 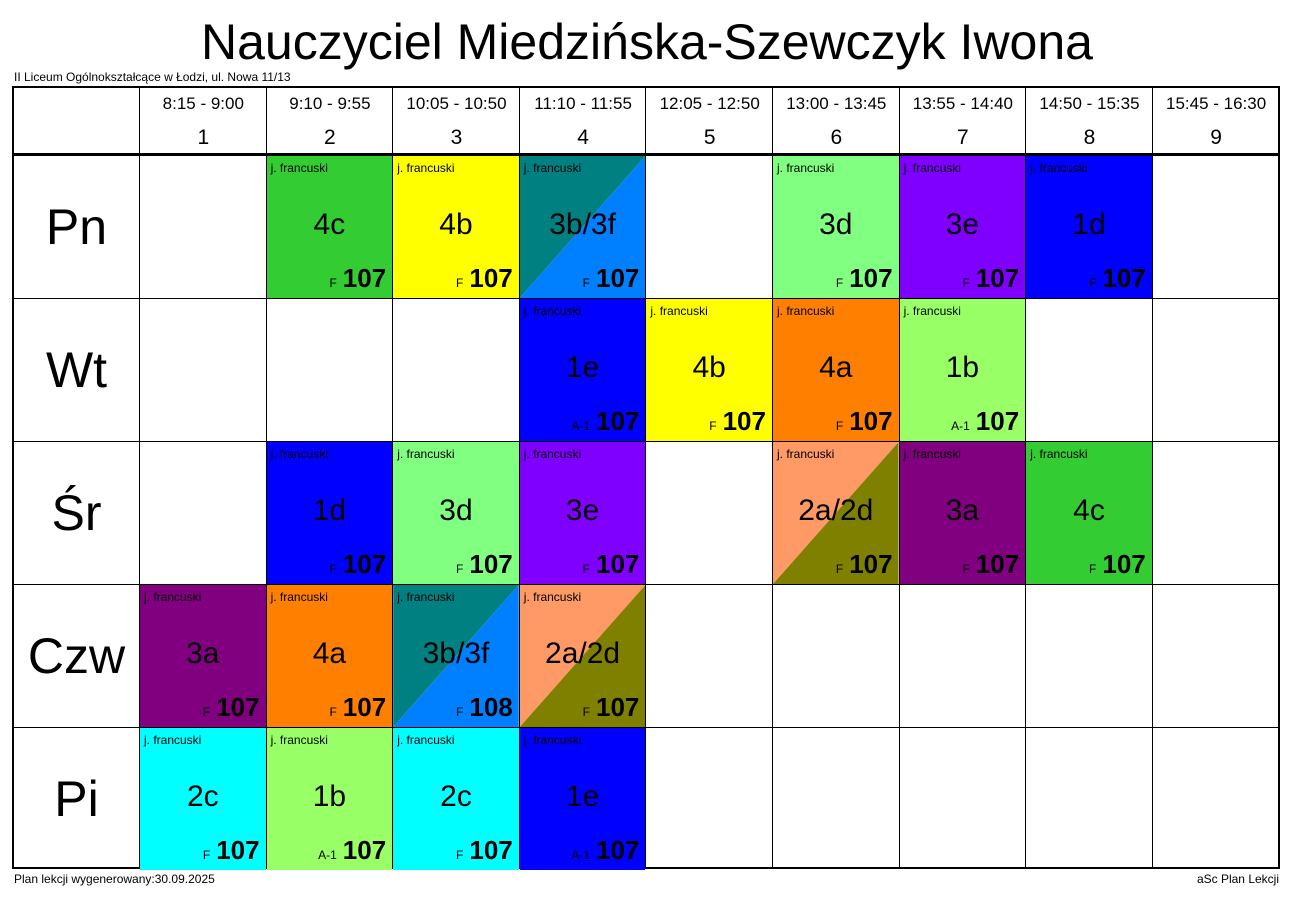 What do you see at coordinates (647, 42) in the screenshot?
I see `page-title: Nauczyciel Miedzińska-Szewczyk Iwona` at bounding box center [647, 42].